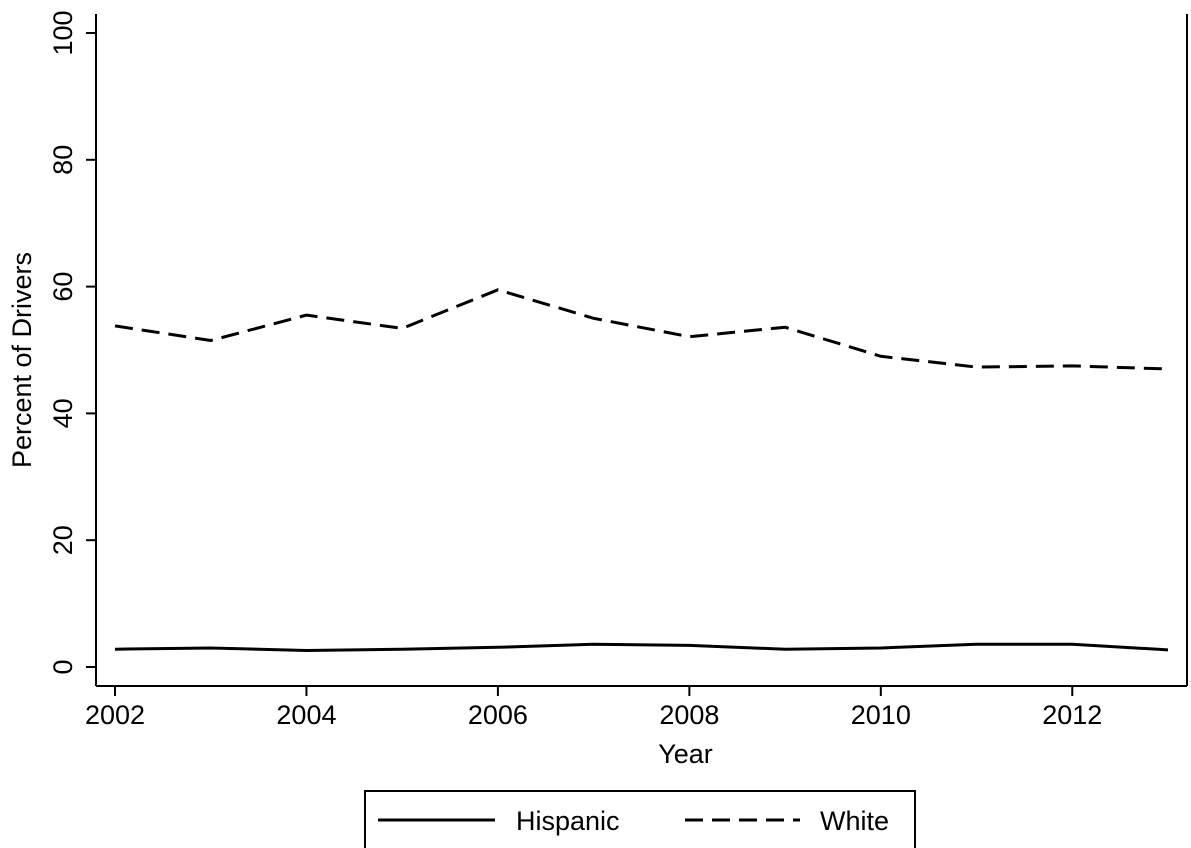 The image size is (1191, 848). I want to click on y-axis-title: Percent of Drivers, so click(22, 360).